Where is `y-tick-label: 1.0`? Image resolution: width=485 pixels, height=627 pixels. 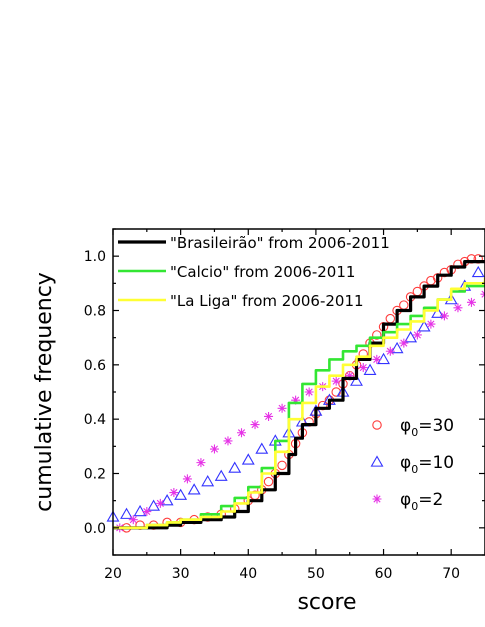 y-tick-label: 1.0 is located at coordinates (95, 257).